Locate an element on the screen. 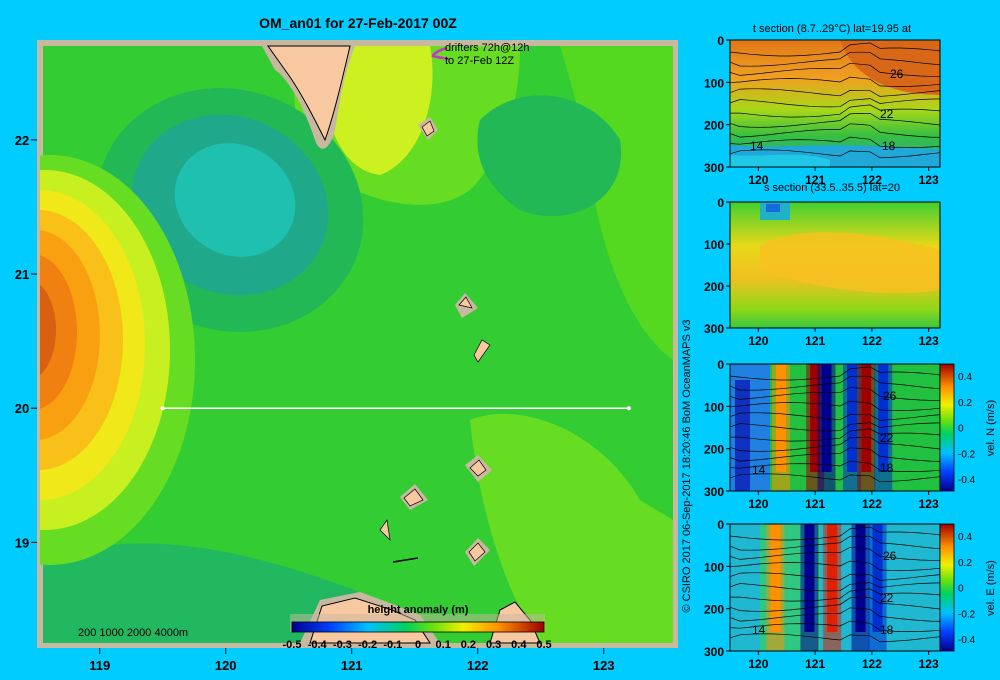 This screenshot has width=1000, height=680. colorbar-tick-label: 0.3 is located at coordinates (493, 645).